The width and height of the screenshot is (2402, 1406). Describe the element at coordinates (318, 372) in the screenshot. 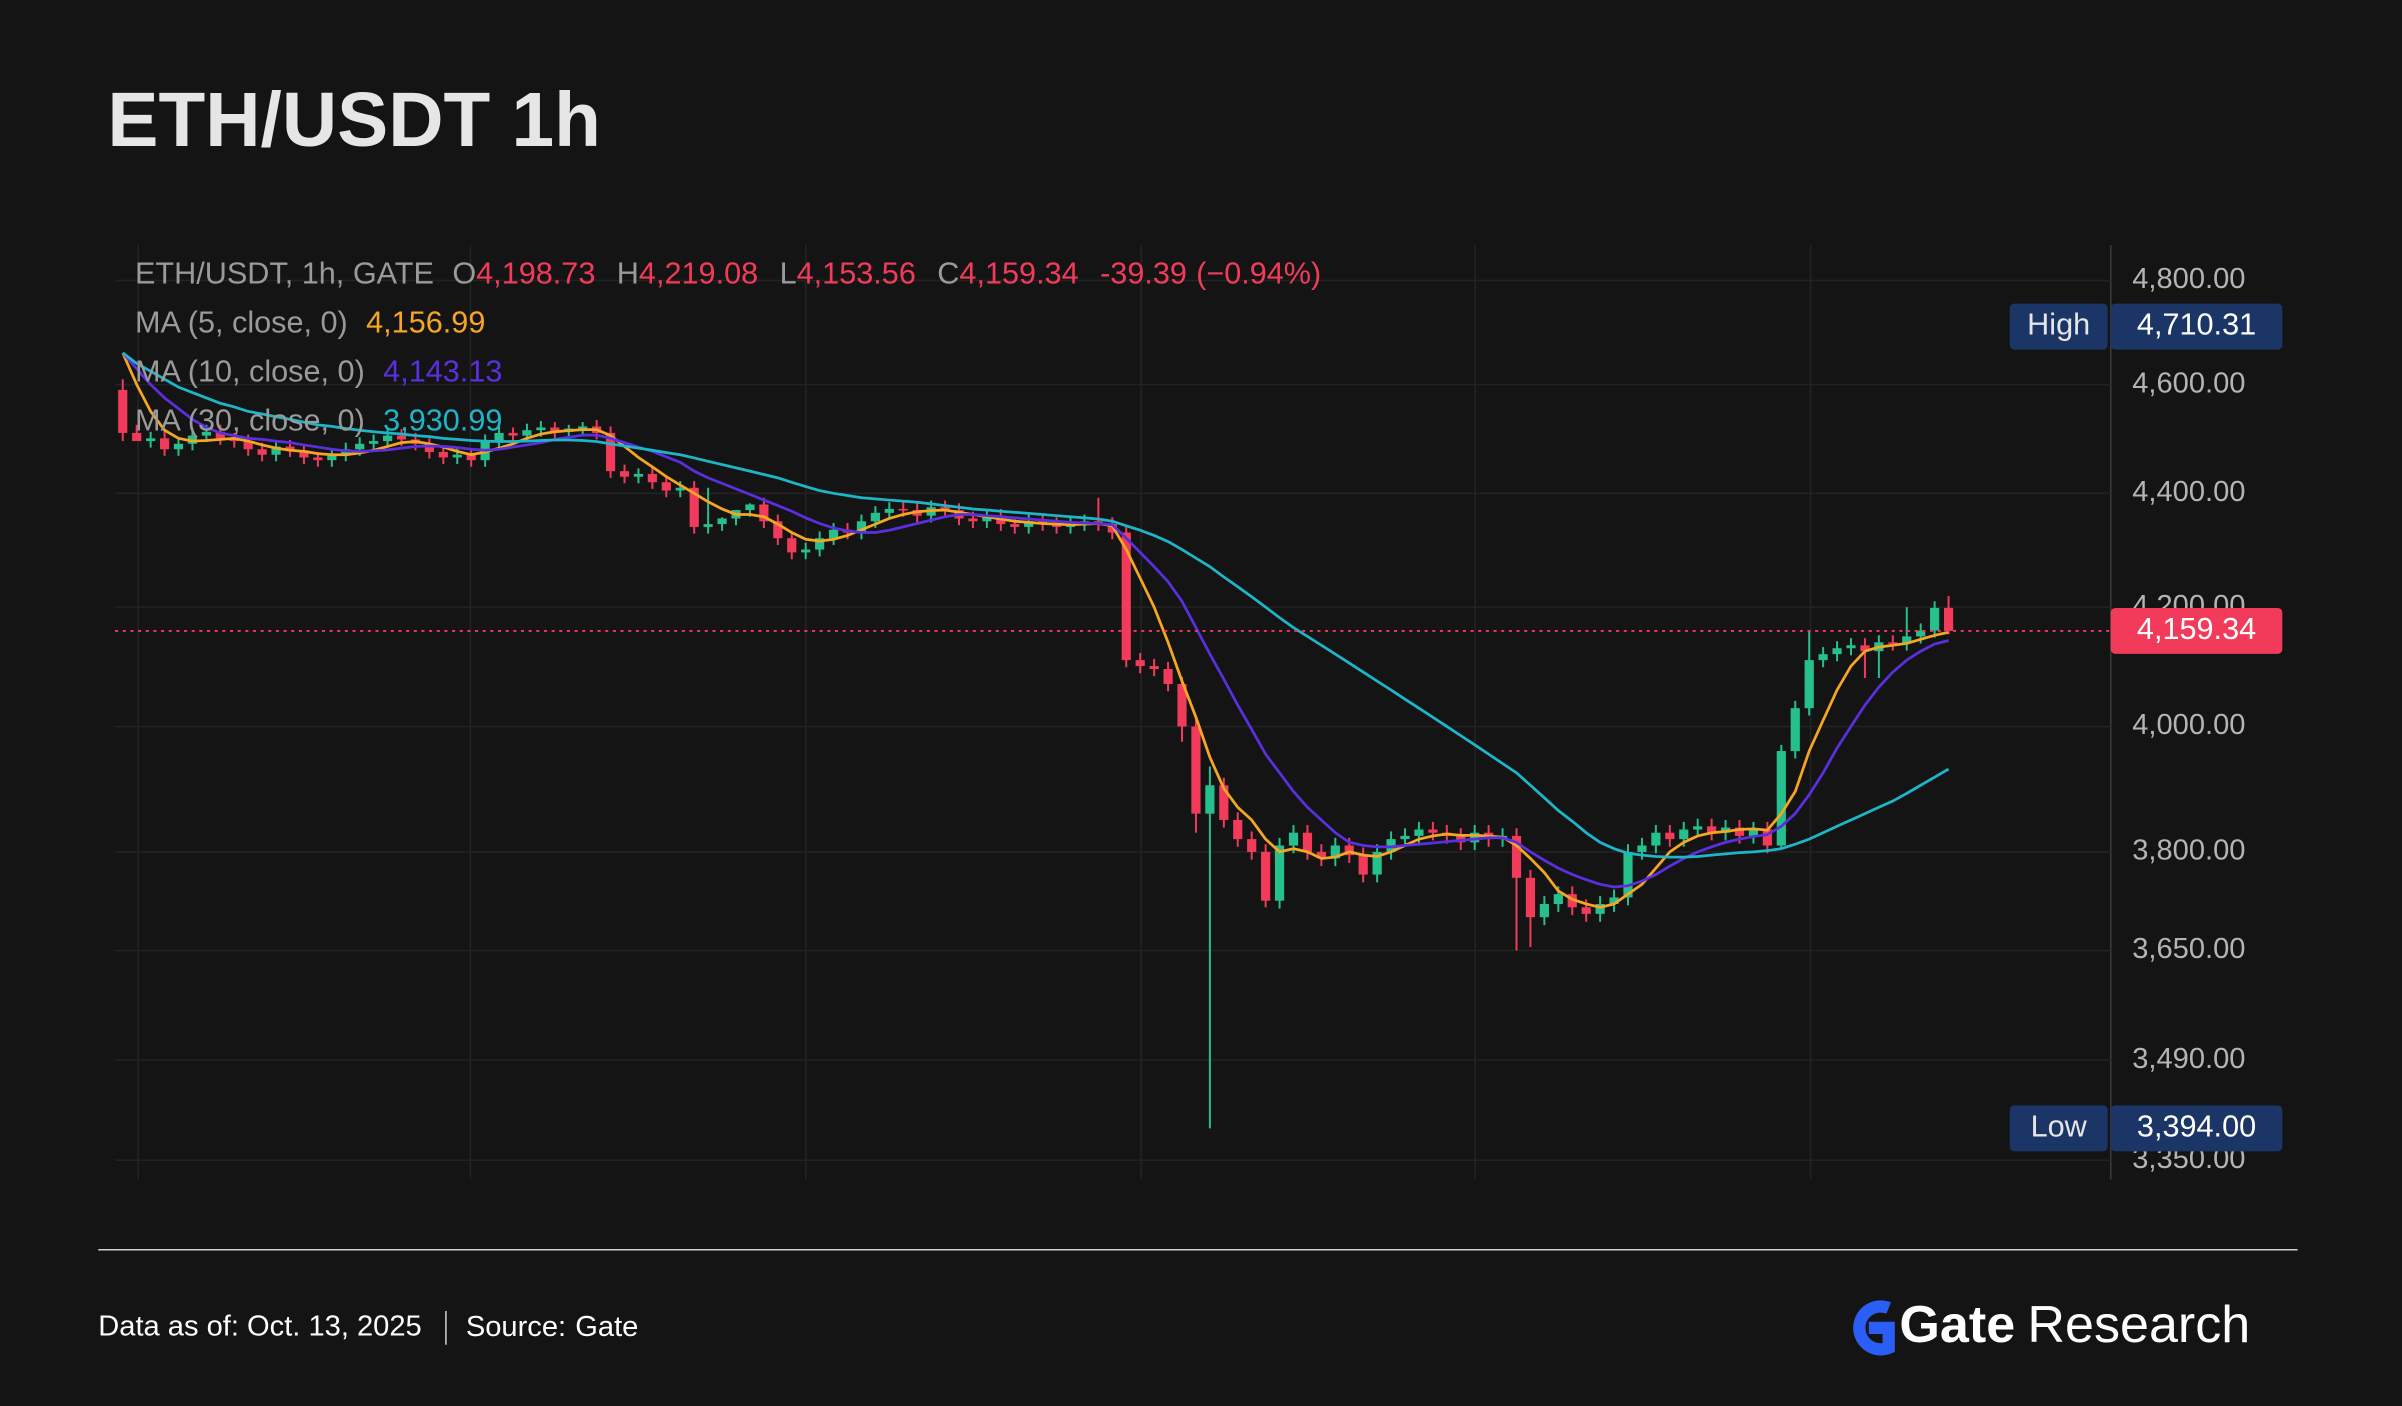

I see `legend-ma: MA (10, close, 0) 4,143.13` at that location.